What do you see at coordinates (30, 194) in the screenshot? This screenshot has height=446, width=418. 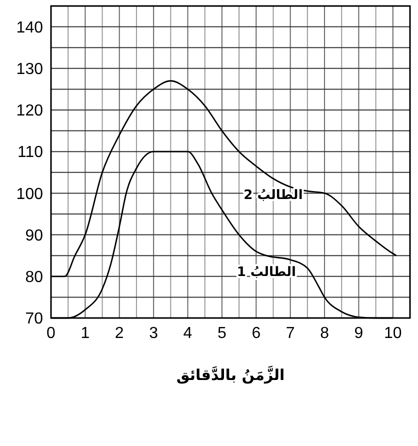 I see `y-tick-label: 100` at bounding box center [30, 194].